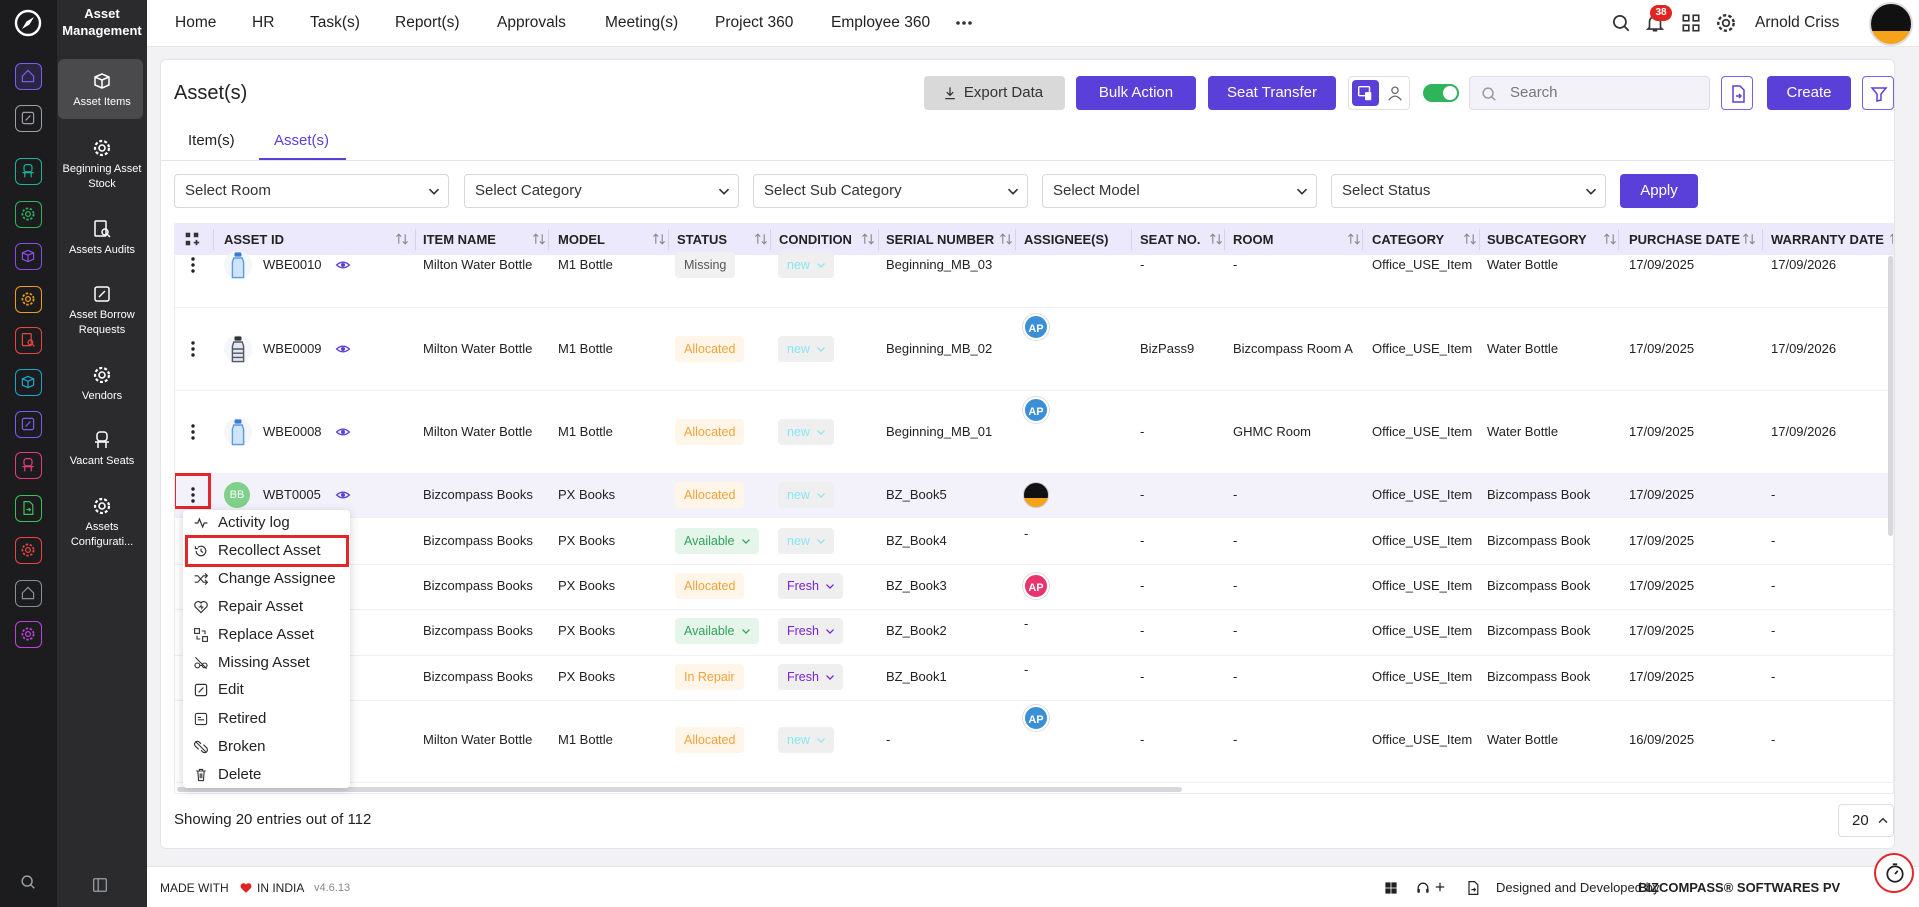  I want to click on page-size-select: 20, so click(1866, 820).